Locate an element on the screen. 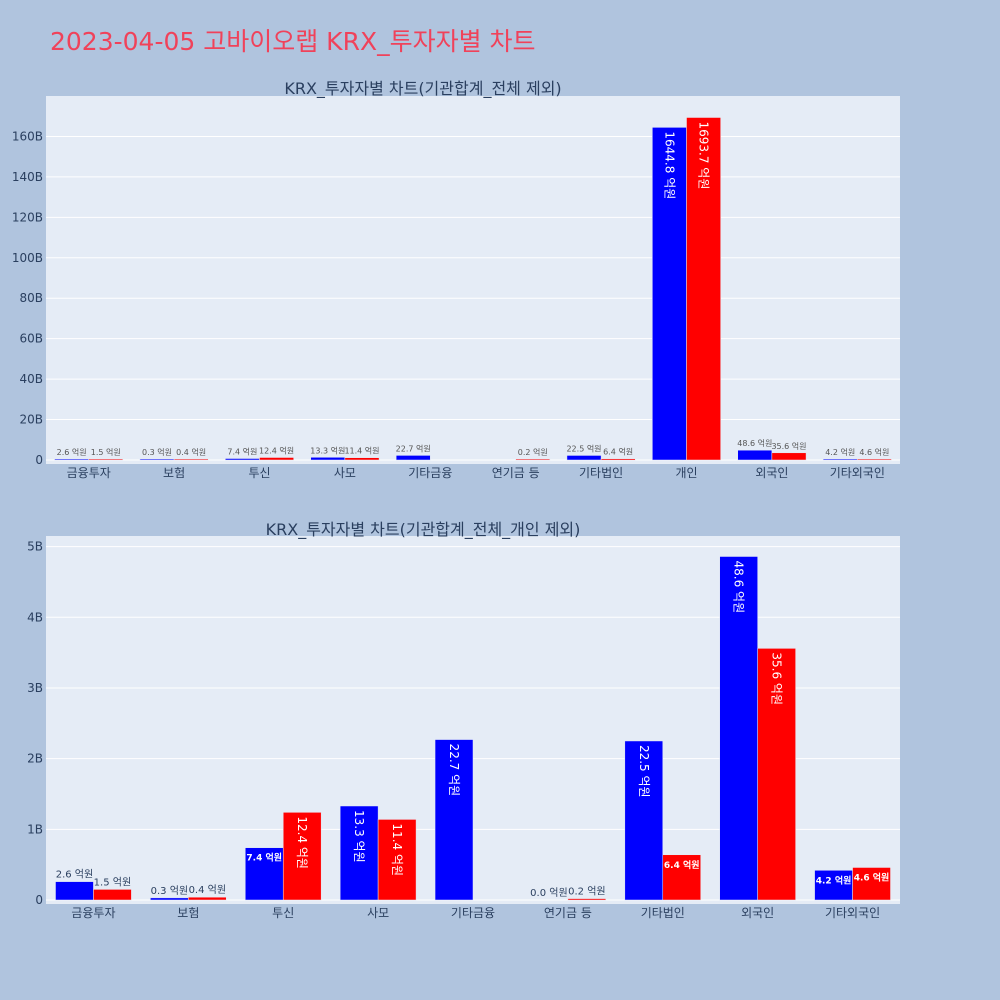  bar-label: 4.6 억원 is located at coordinates (874, 452).